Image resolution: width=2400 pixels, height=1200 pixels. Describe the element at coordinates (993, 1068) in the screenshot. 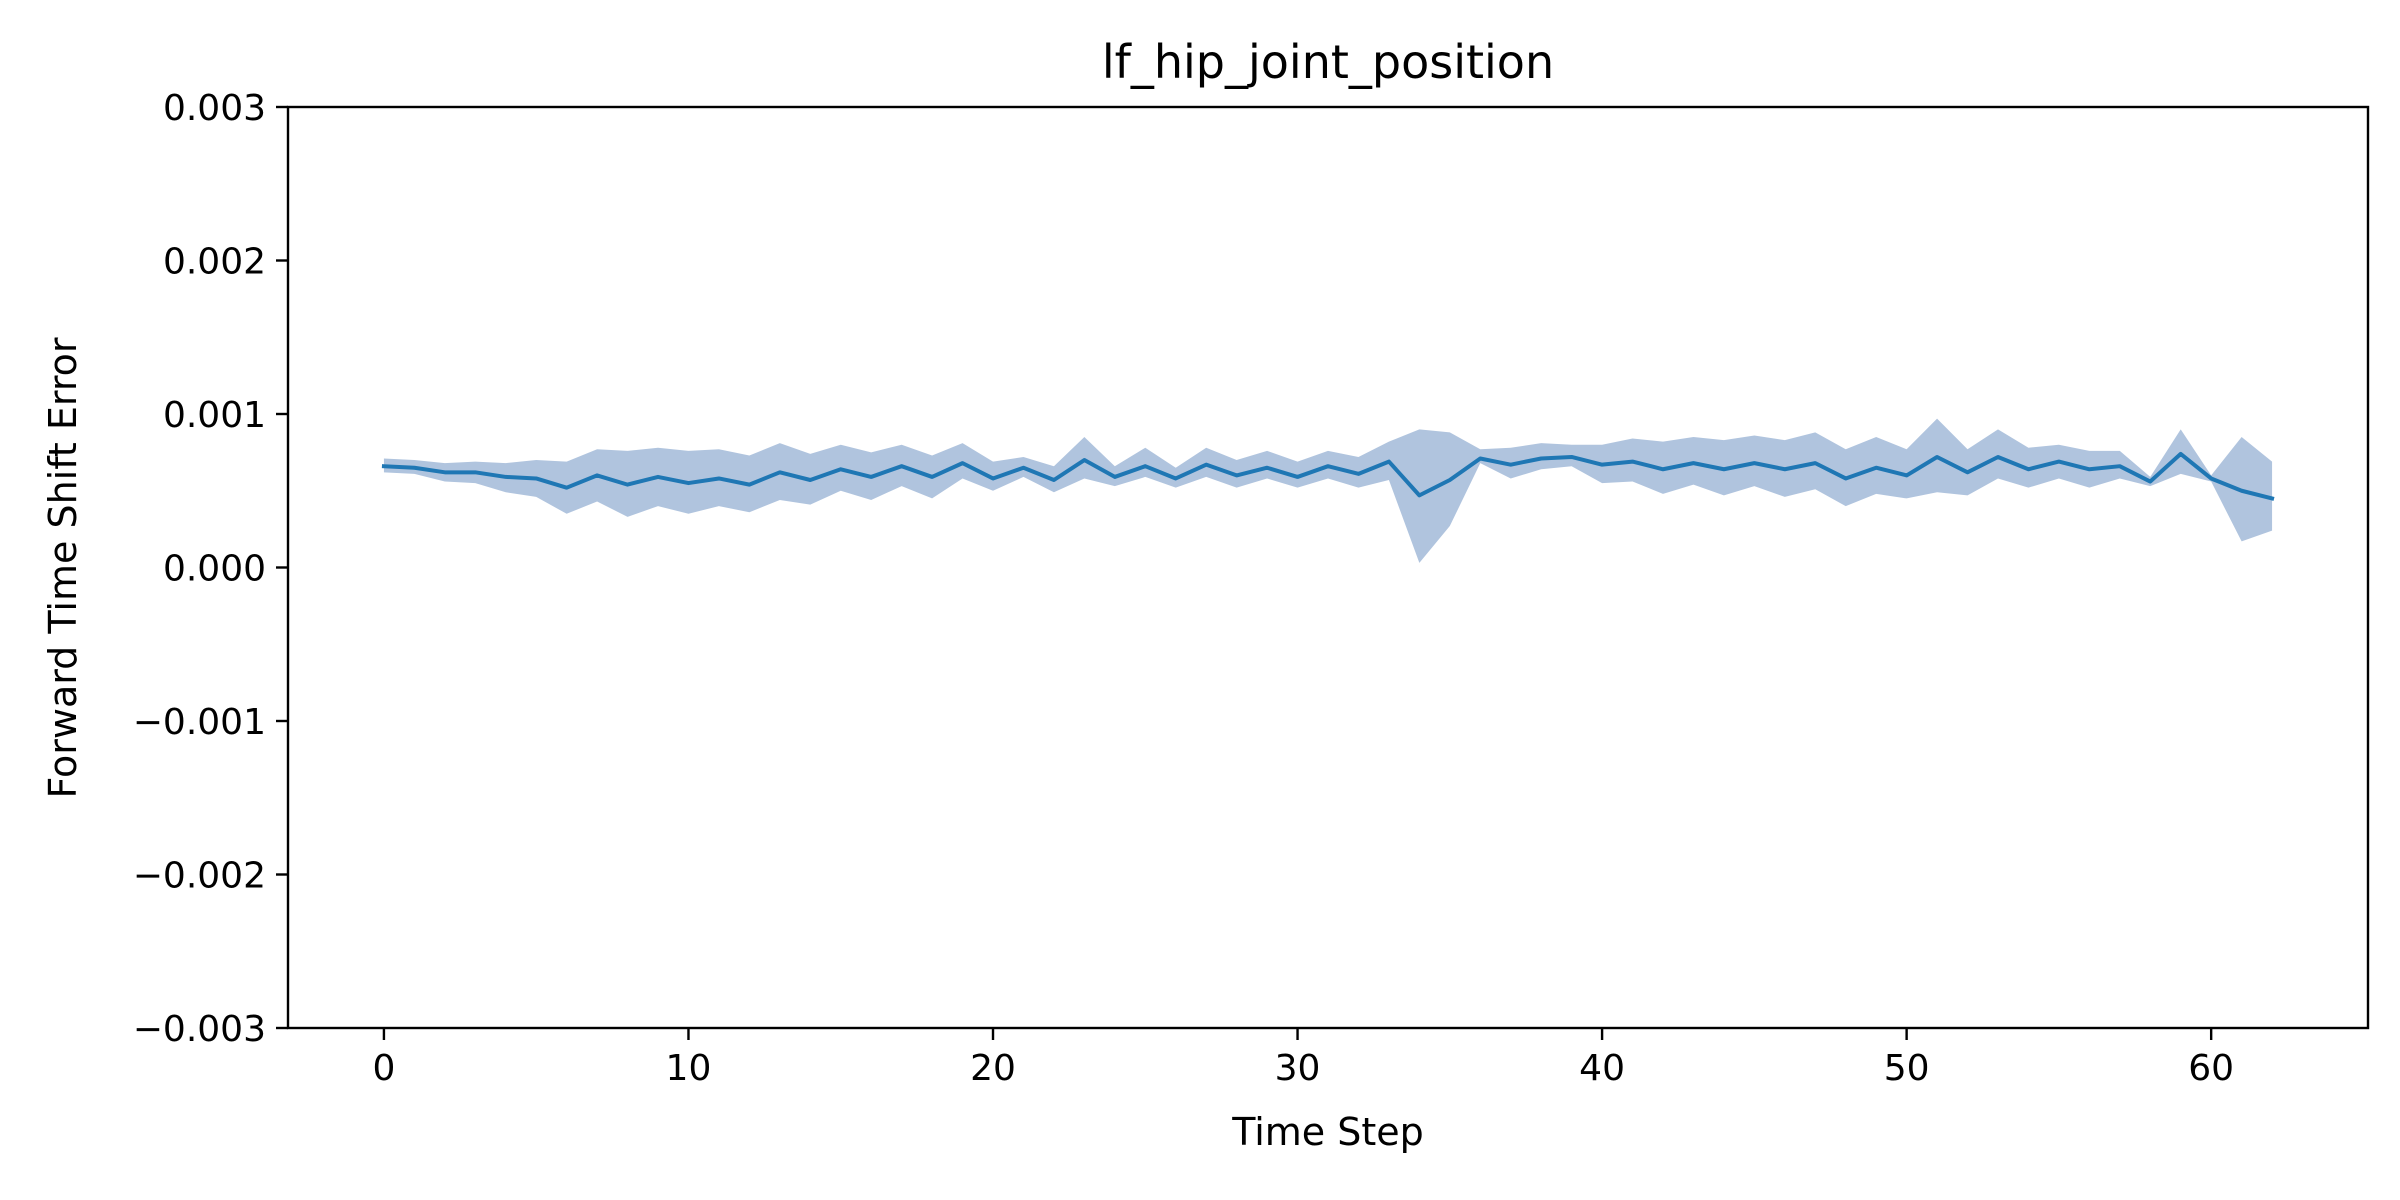

I see `x-tick-label: 20` at that location.